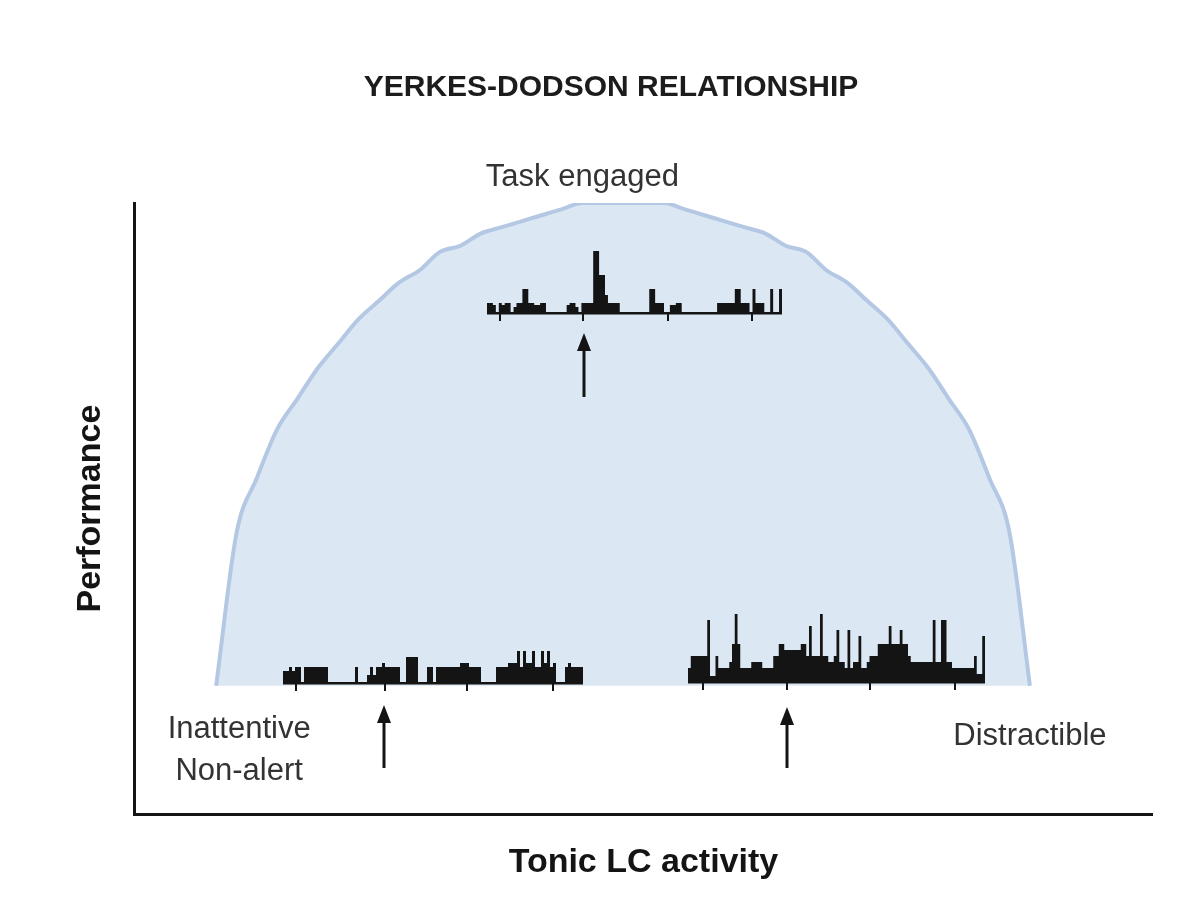 Image resolution: width=1200 pixels, height=913 pixels. What do you see at coordinates (643, 859) in the screenshot?
I see `x-axis-title: Tonic LC activity` at bounding box center [643, 859].